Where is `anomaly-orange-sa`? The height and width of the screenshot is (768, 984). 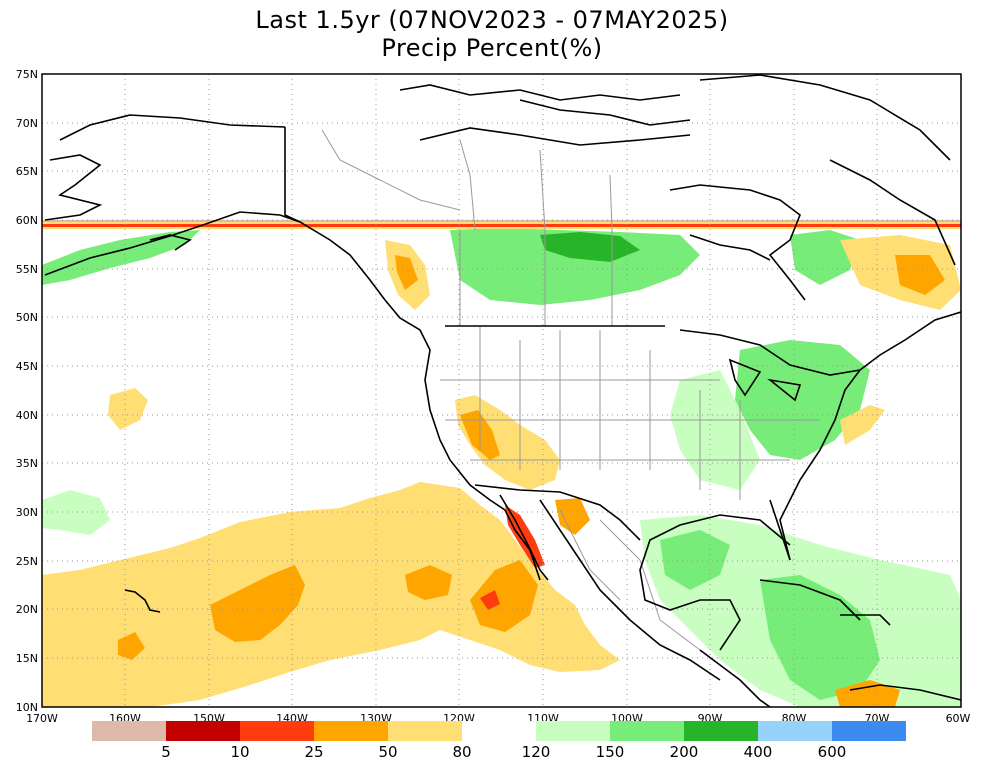
anomaly-orange-sa is located at coordinates (867, 693).